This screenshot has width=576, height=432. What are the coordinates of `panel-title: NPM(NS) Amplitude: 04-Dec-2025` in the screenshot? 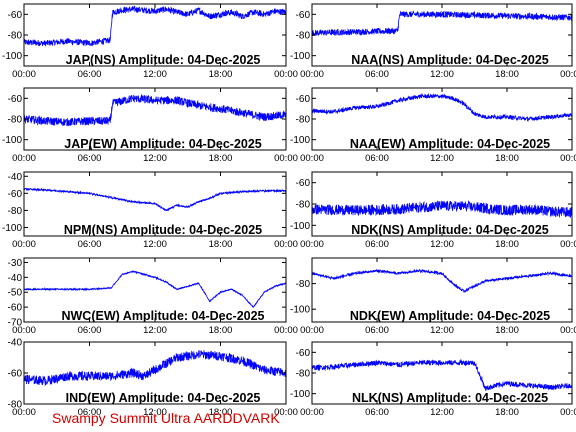 It's located at (163, 230).